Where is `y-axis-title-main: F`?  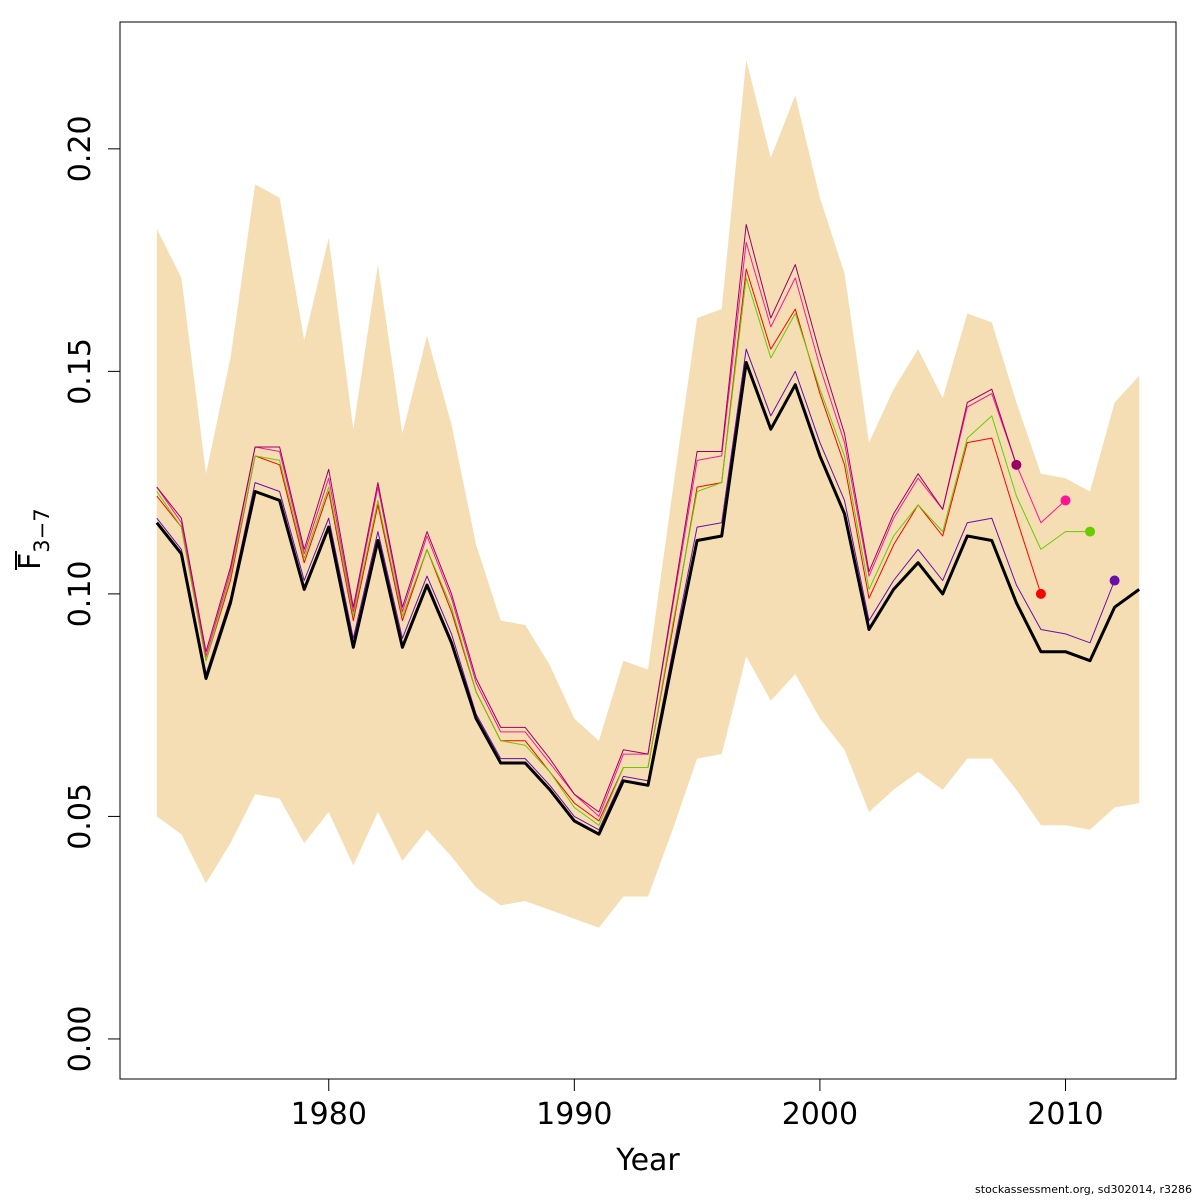
y-axis-title-main: F is located at coordinates (30, 561).